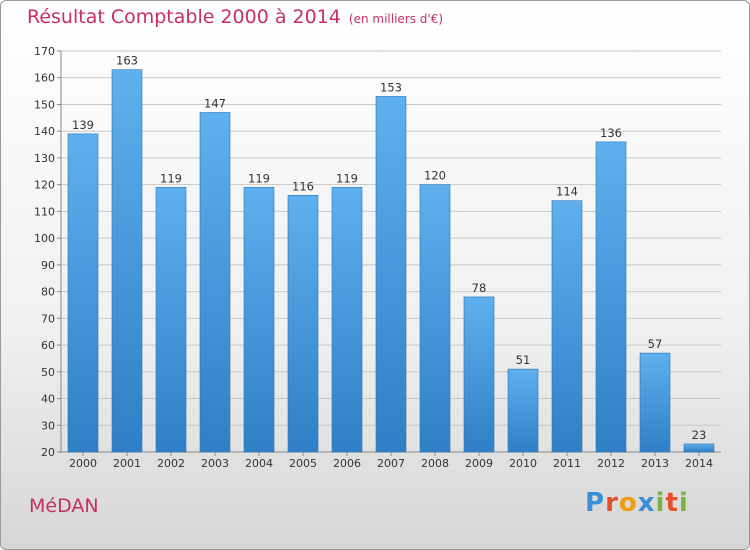  What do you see at coordinates (44, 51) in the screenshot?
I see `y-tick-label: 170` at bounding box center [44, 51].